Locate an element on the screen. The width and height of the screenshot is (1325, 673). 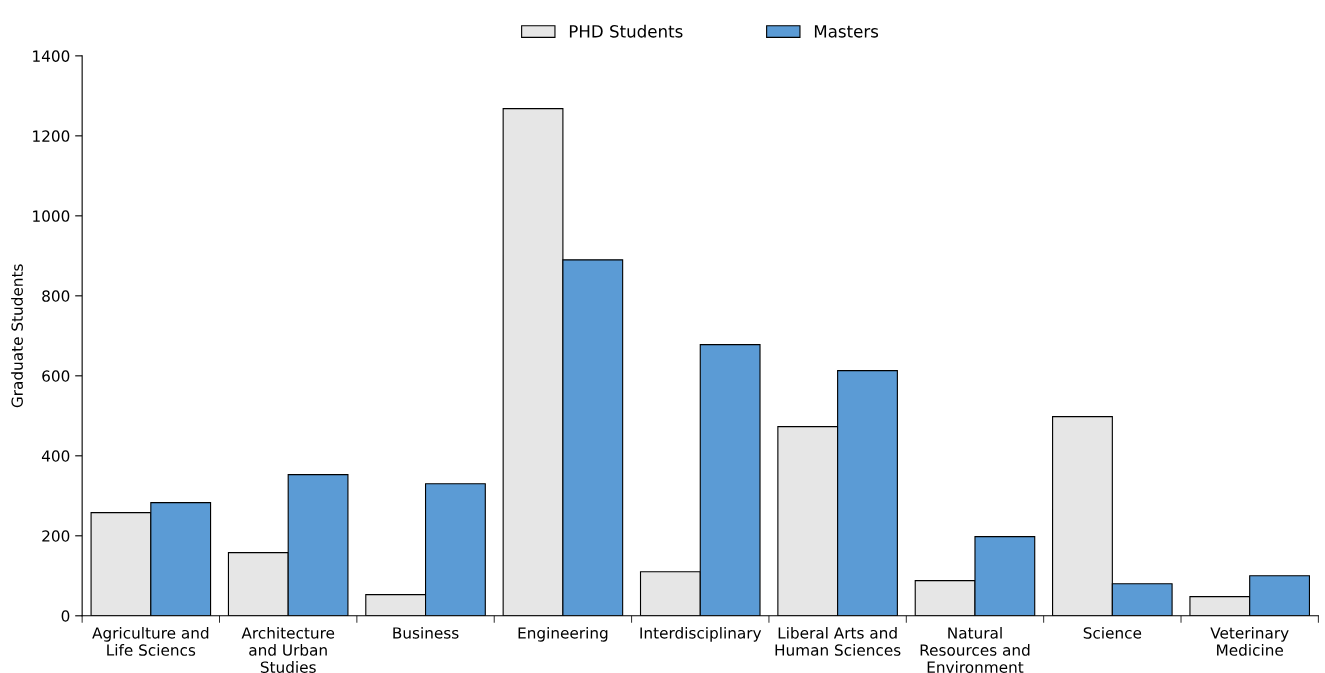
y-axis-title: Graduate Students is located at coordinates (17, 336).